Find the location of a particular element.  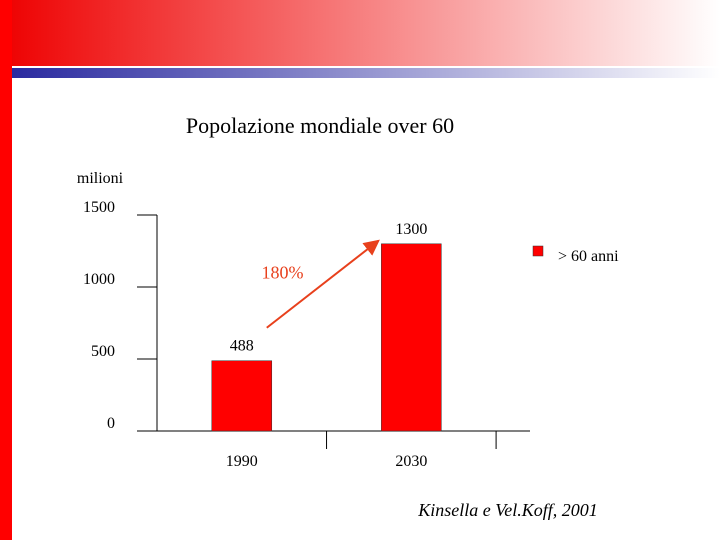

legend-label: > 60 anni is located at coordinates (588, 256).